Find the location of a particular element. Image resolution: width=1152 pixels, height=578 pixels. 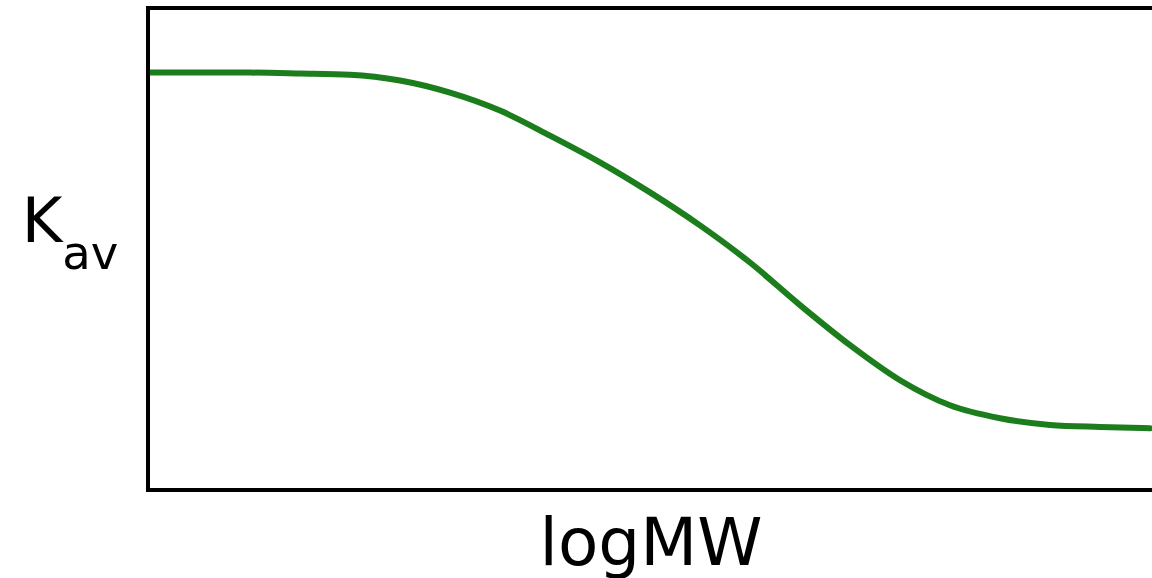

y-axis-title: K$_{av}$ is located at coordinates (70, 232).